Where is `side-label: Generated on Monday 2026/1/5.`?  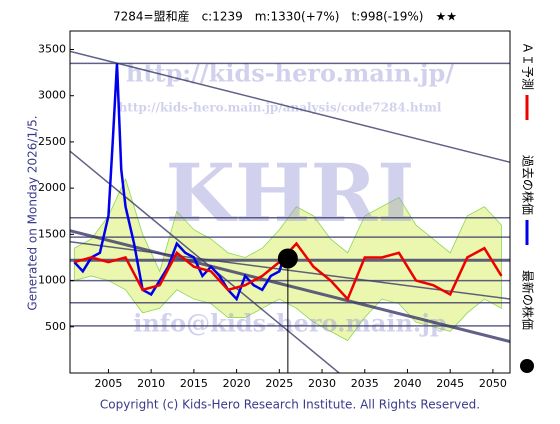 side-label: Generated on Monday 2026/1/5. is located at coordinates (33, 212).